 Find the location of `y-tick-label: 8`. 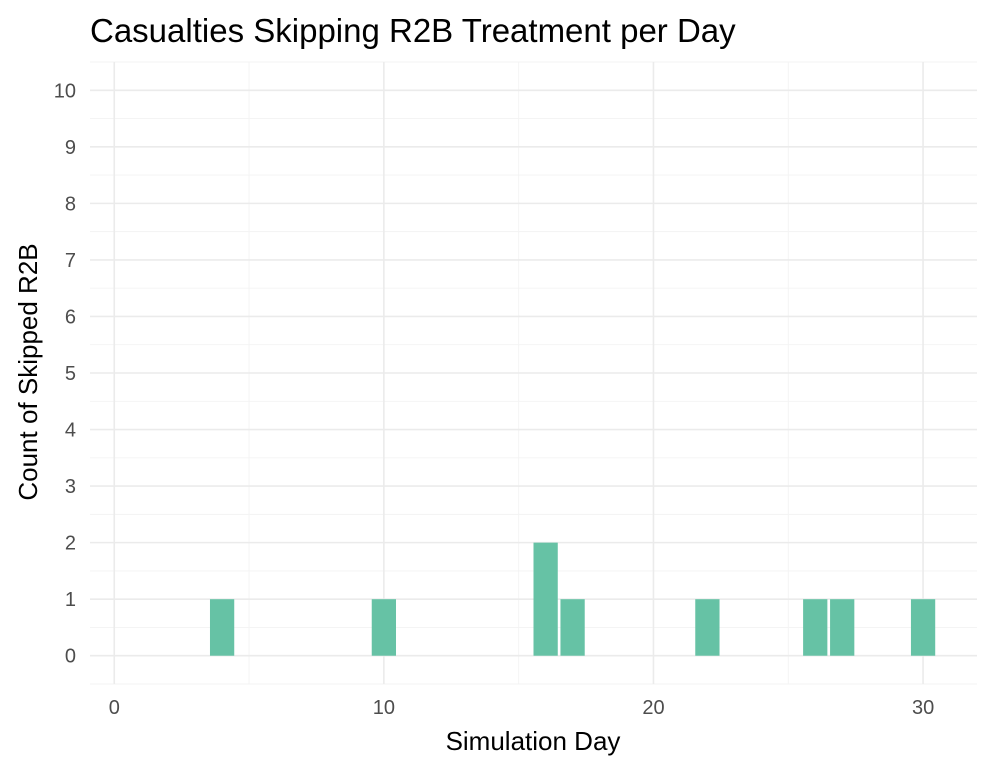

y-tick-label: 8 is located at coordinates (70, 204).